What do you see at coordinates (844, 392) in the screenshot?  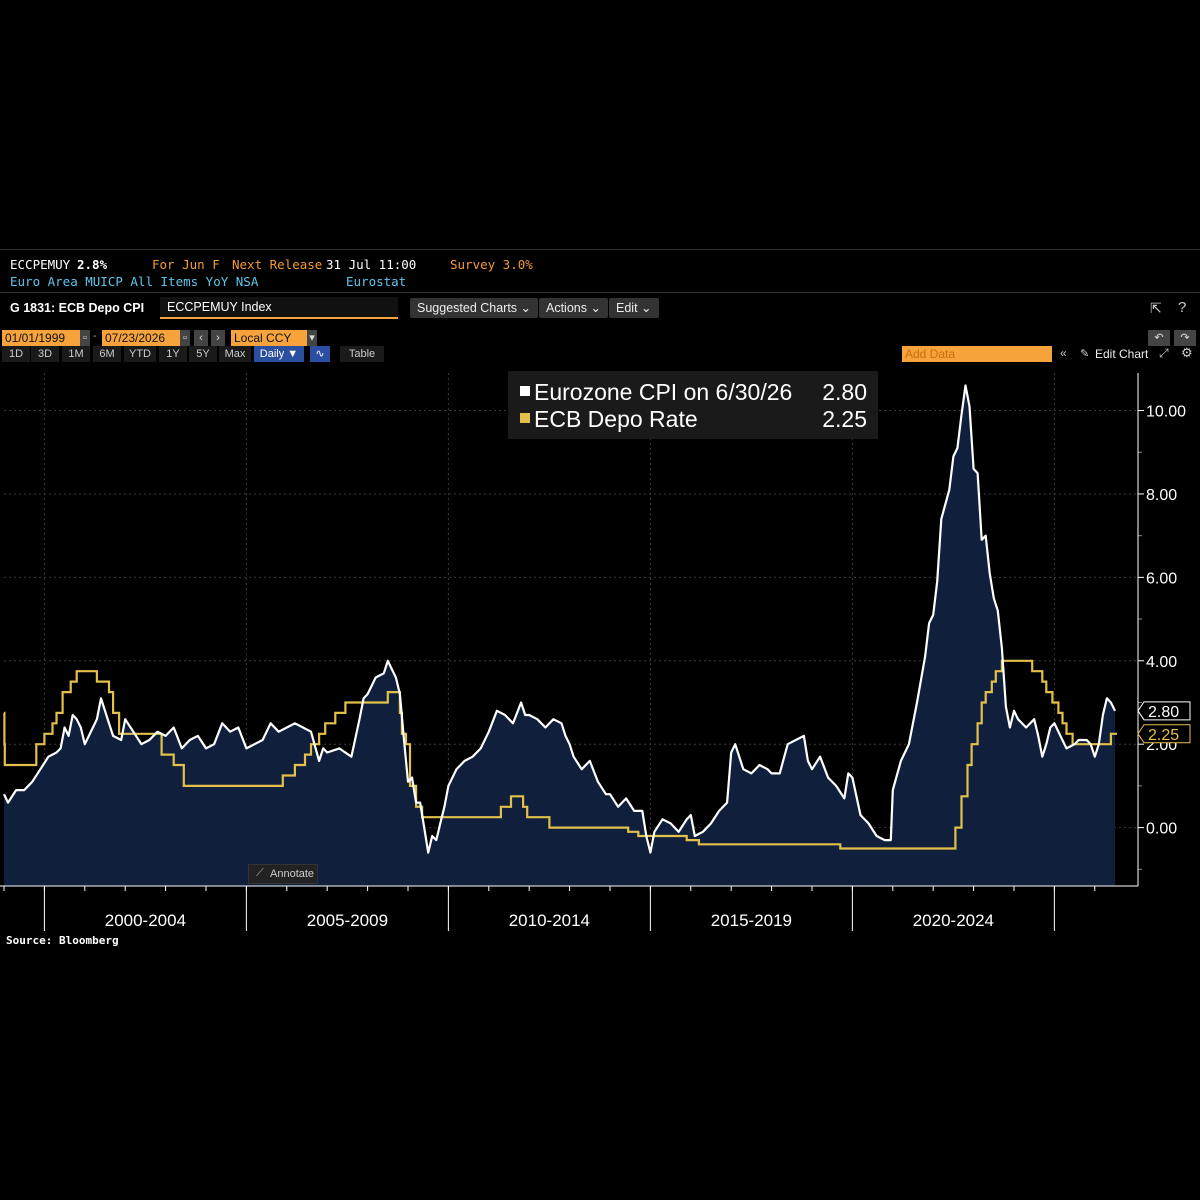 I see `legend-series-value: 2.80` at bounding box center [844, 392].